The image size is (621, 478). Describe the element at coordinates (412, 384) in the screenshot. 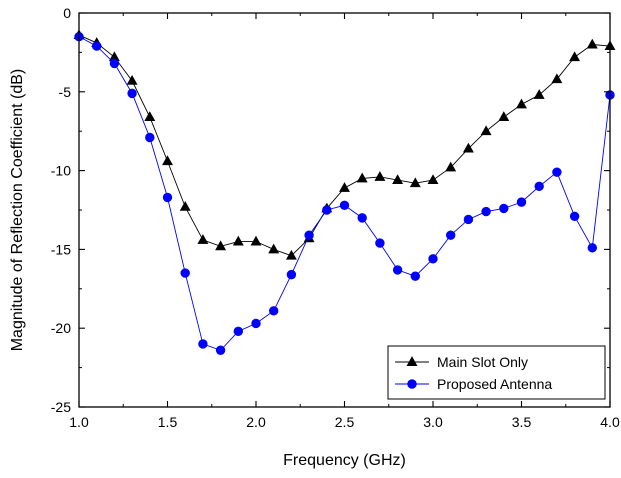

I see `legend-marker-proposed-antenna` at that location.